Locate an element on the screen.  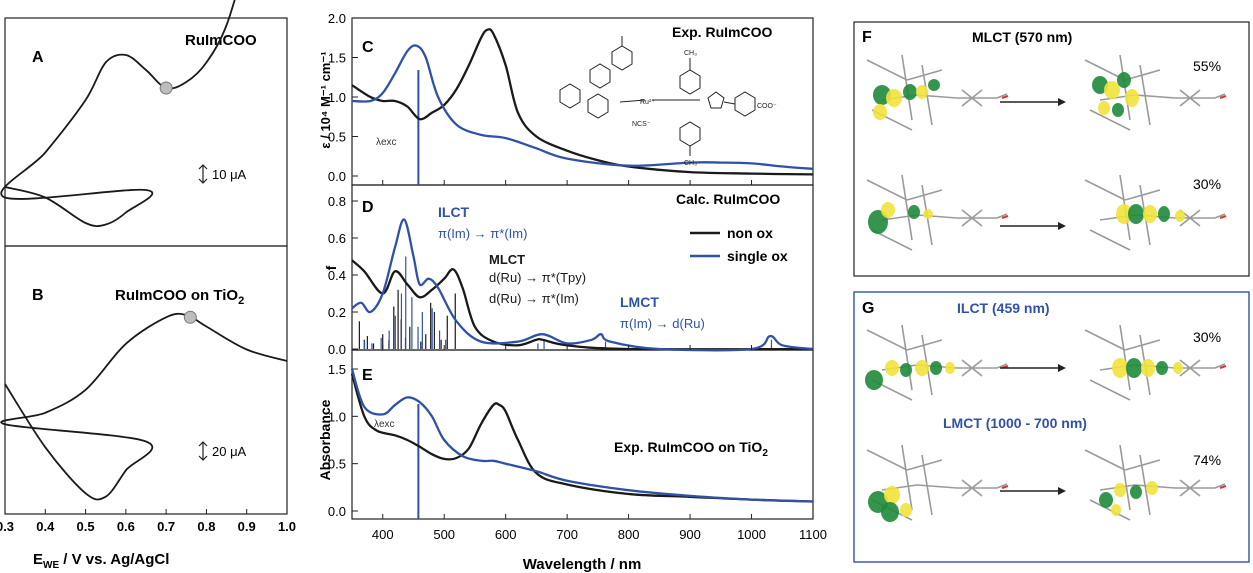
svg-text: NCS⁻ is located at coordinates (641, 124).